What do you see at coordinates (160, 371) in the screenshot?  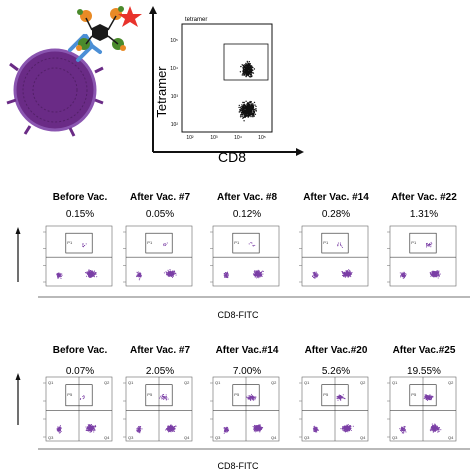 I see `tetramer-percentage: 2.05%` at bounding box center [160, 371].